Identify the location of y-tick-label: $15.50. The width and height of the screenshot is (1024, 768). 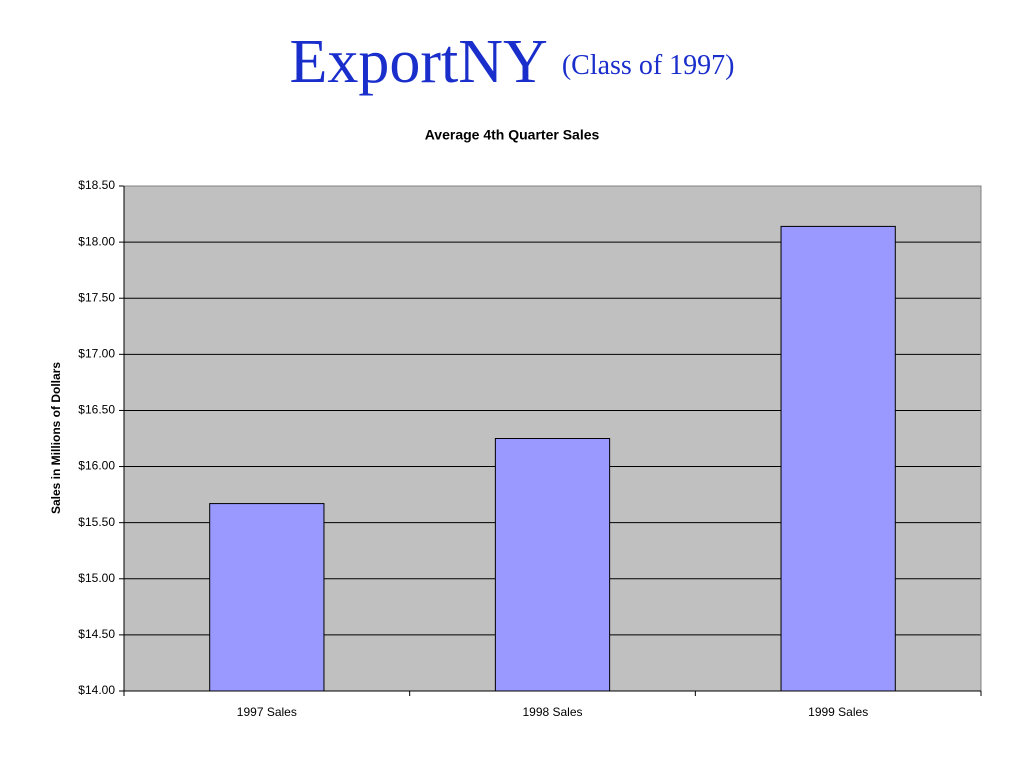
(96, 522).